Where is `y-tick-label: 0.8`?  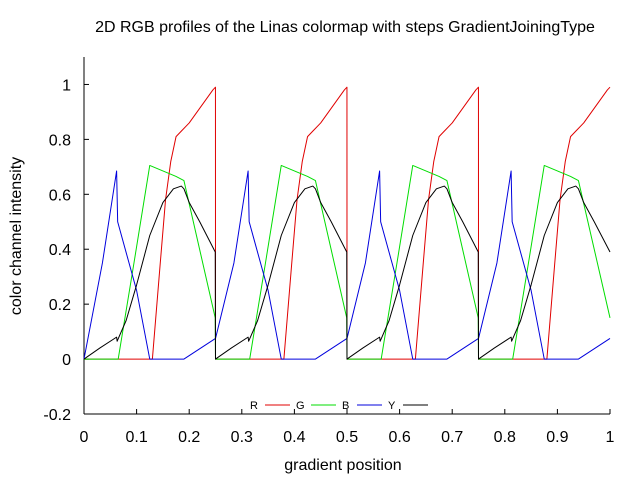
y-tick-label: 0.8 is located at coordinates (60, 140).